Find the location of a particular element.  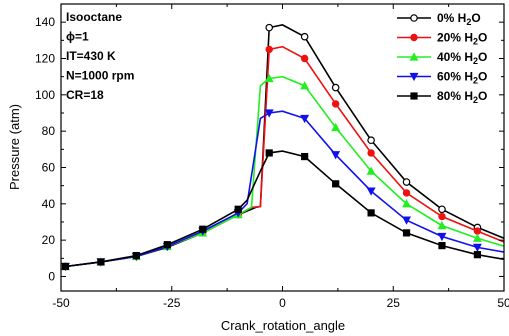

x-tick-label: 25 is located at coordinates (394, 303).